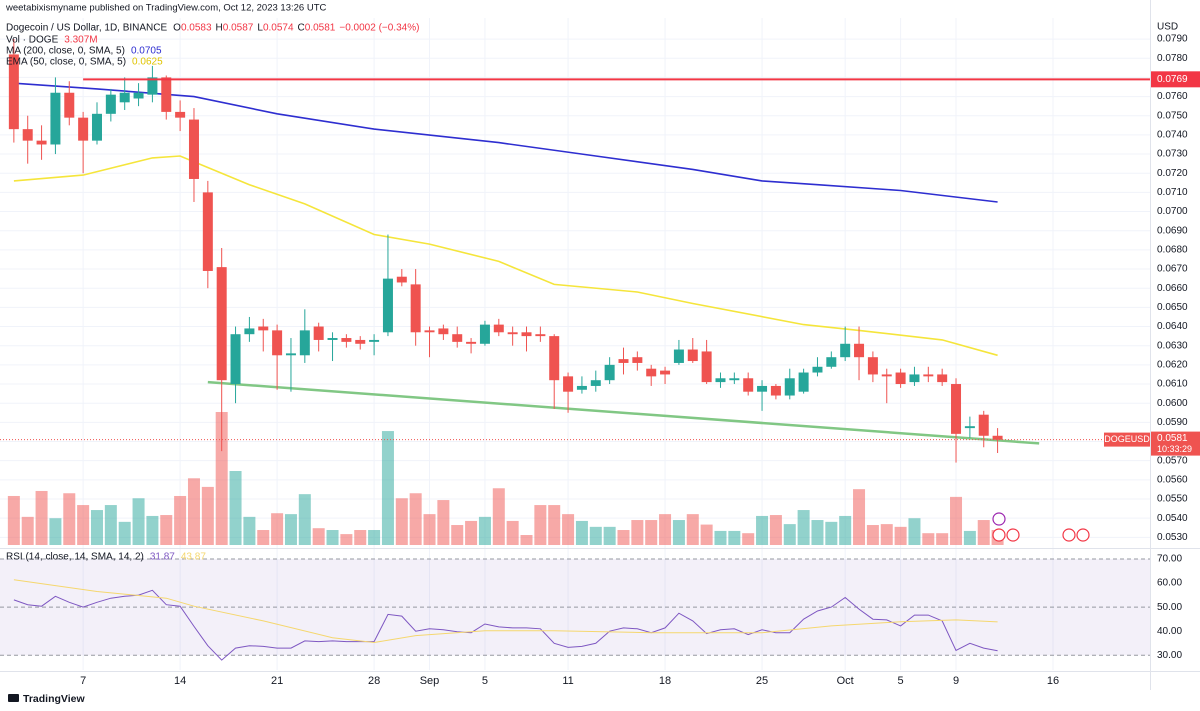 The image size is (1200, 711). Describe the element at coordinates (1053, 681) in the screenshot. I see `x-tick-label: 16` at that location.